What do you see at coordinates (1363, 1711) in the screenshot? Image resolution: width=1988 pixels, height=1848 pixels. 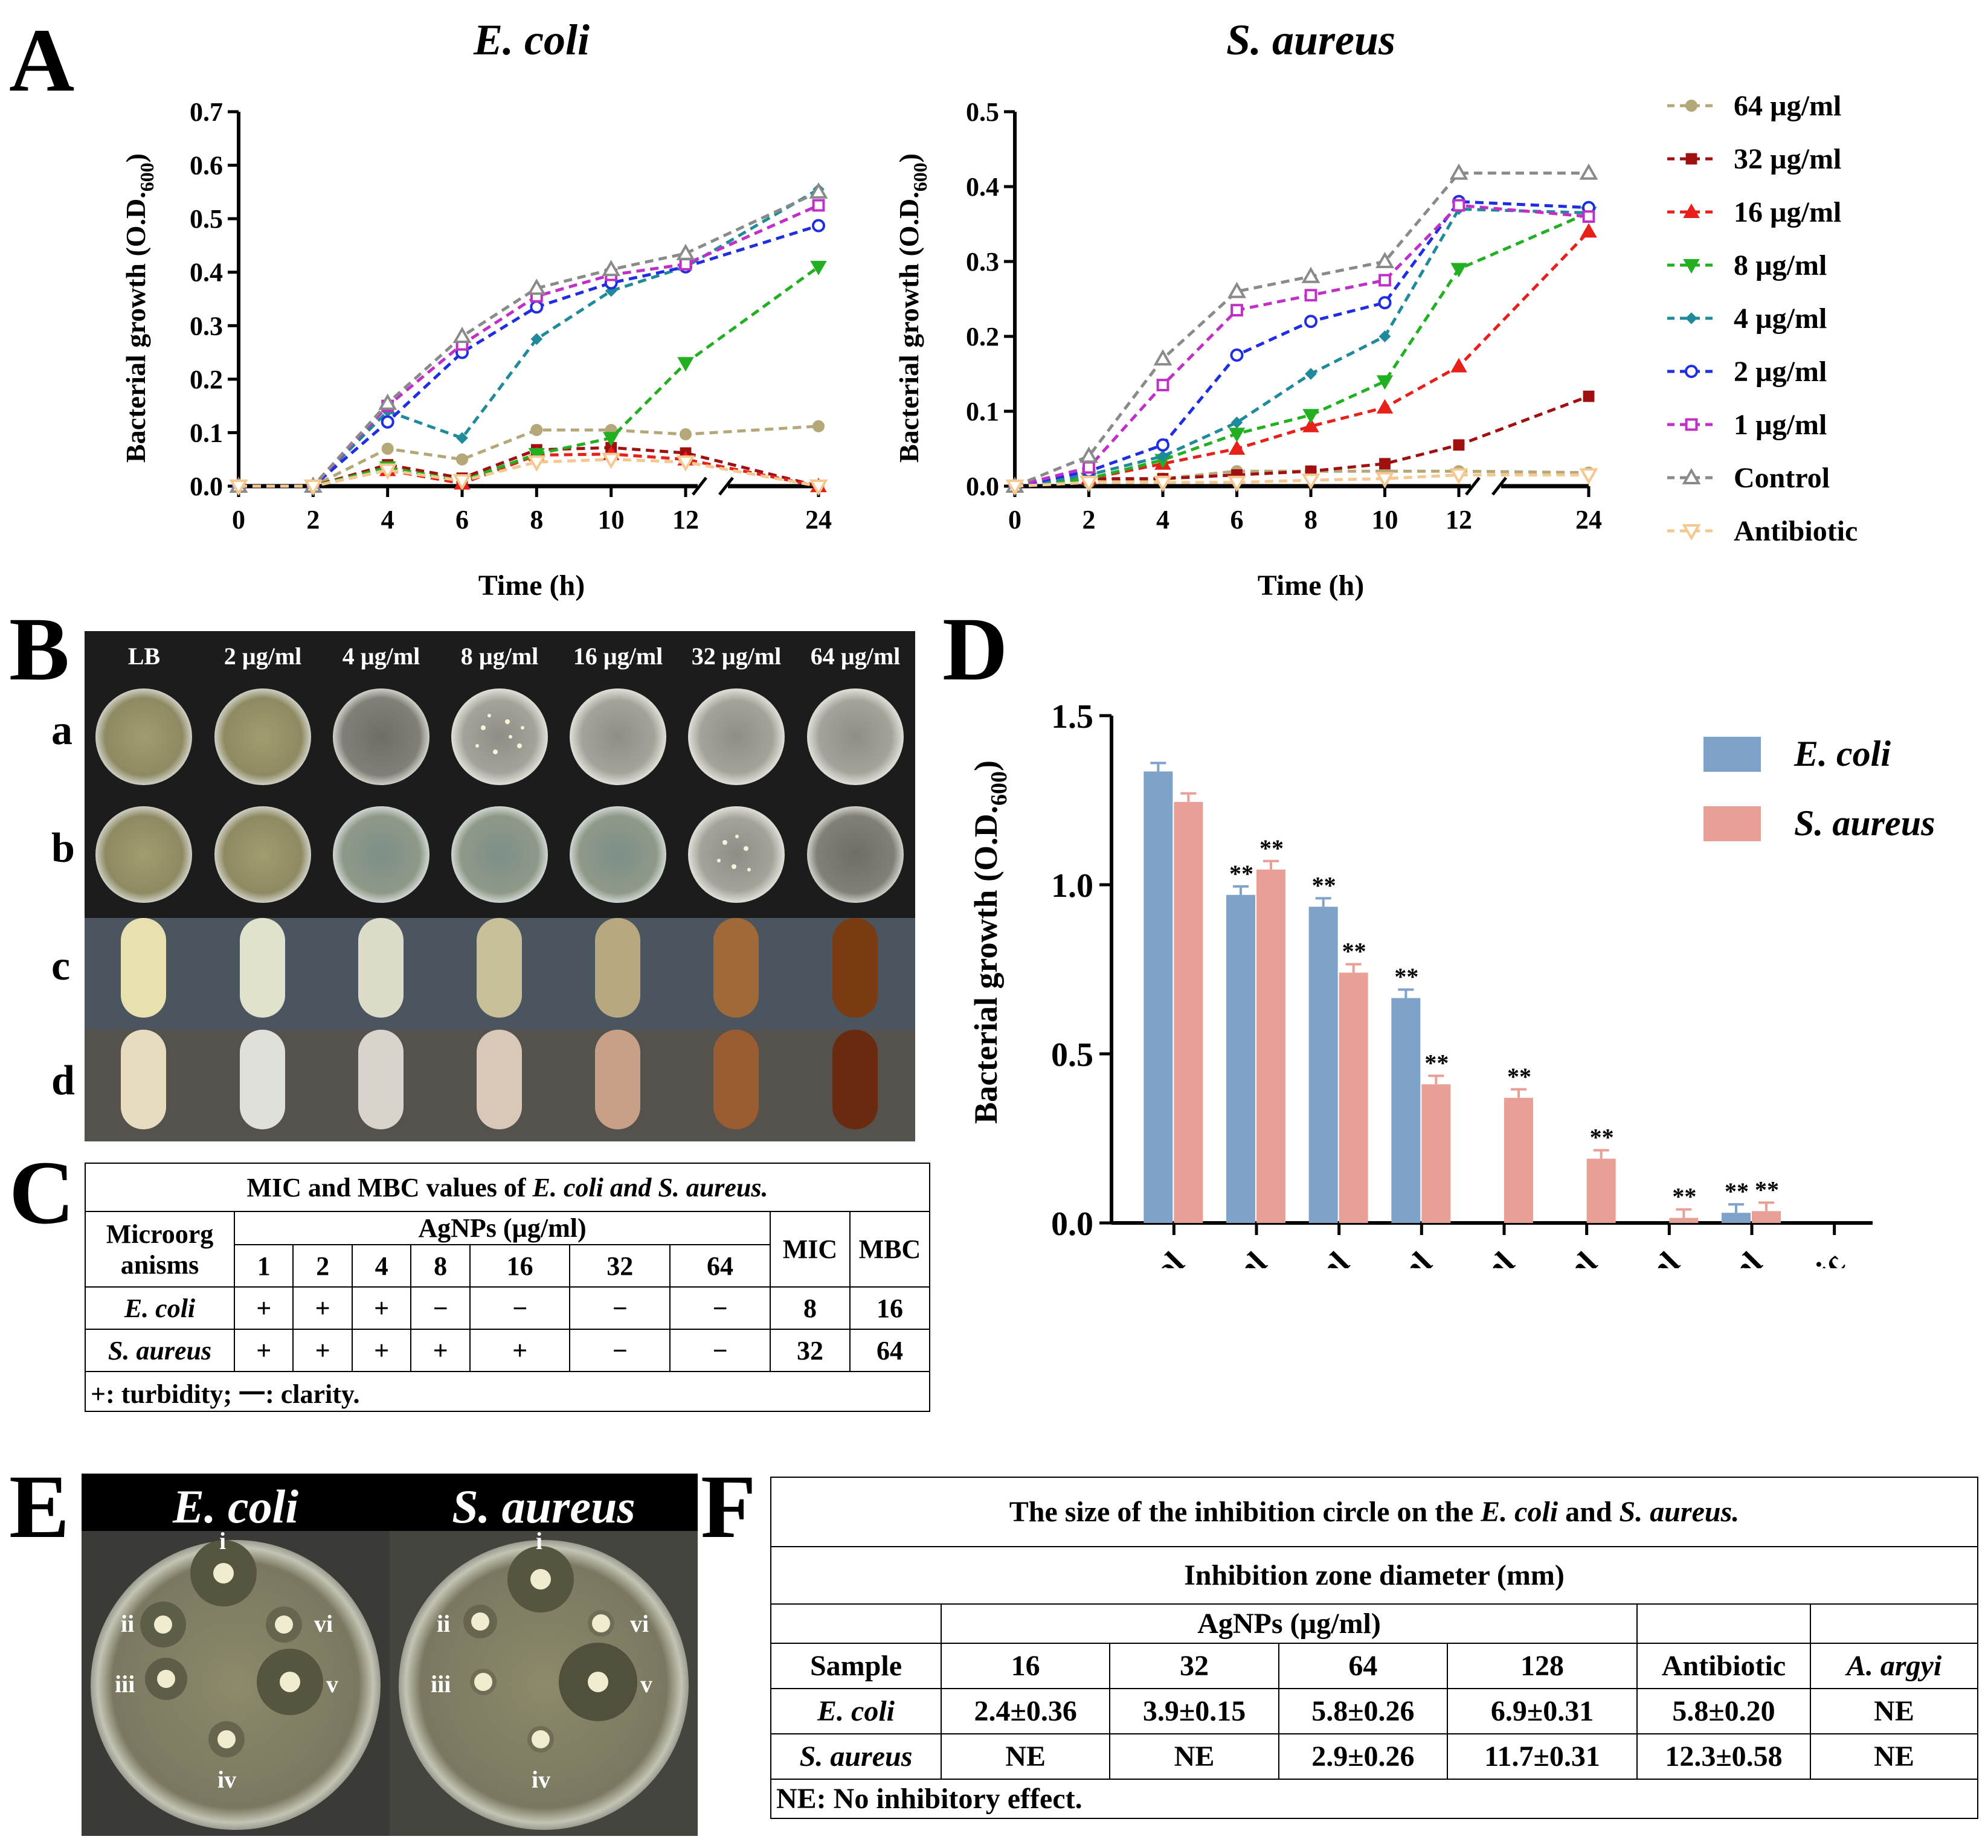 I see `inhibition-cell: 5.8±0.26` at bounding box center [1363, 1711].